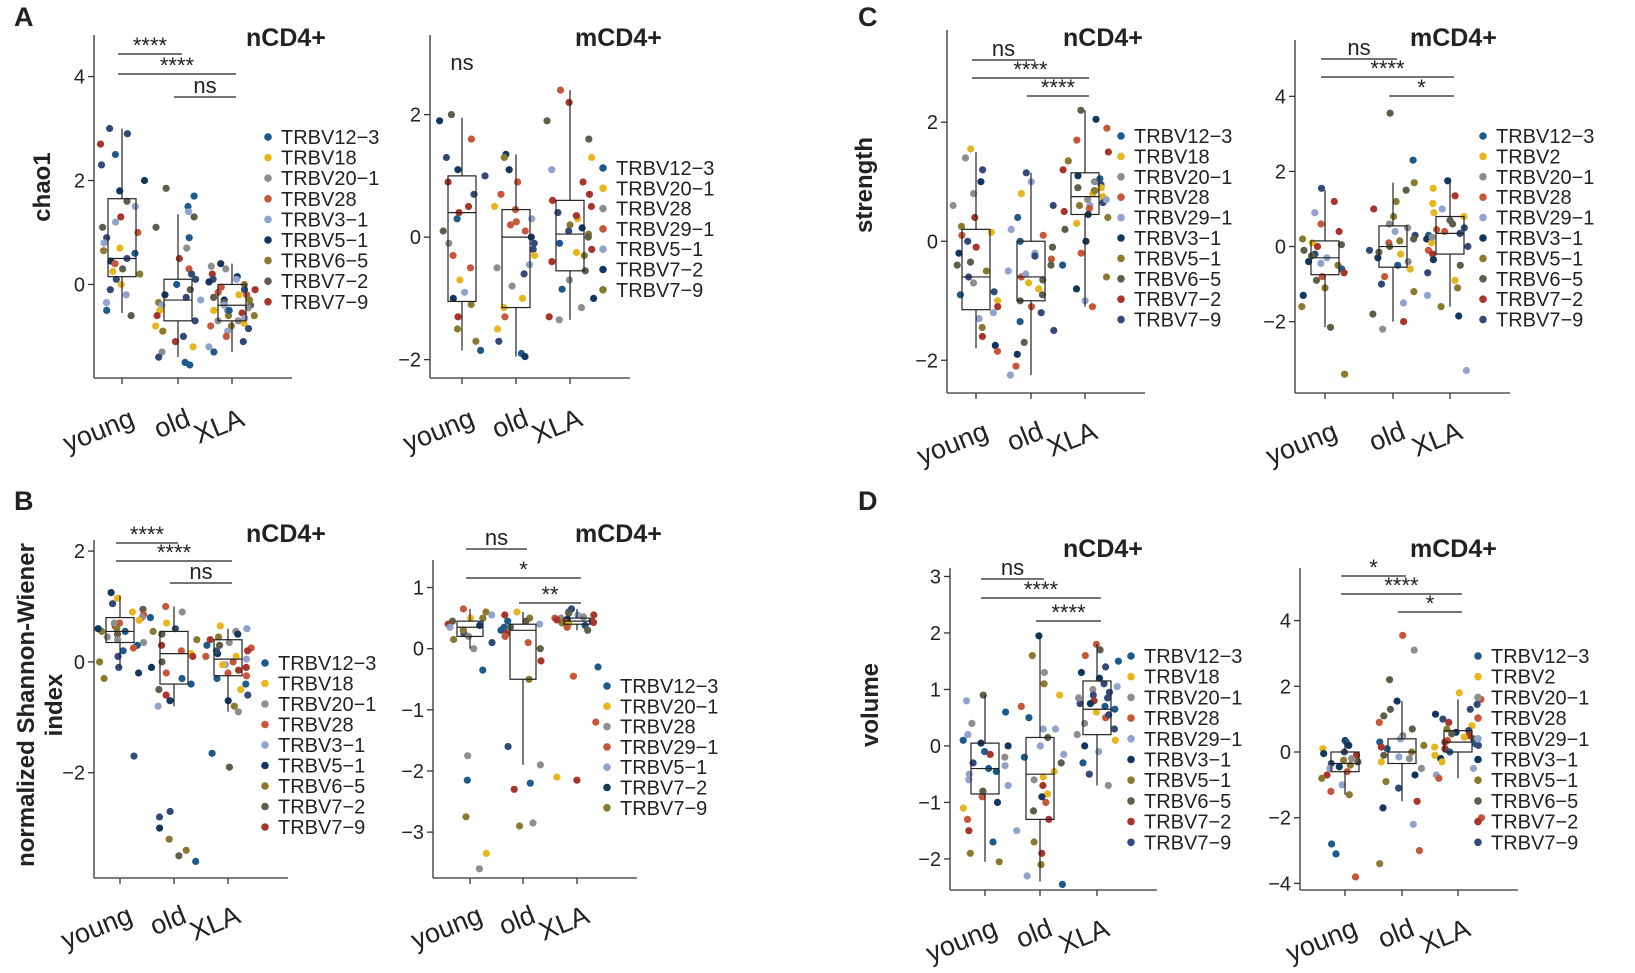 Image resolution: width=1635 pixels, height=973 pixels. I want to click on title-d-mcd4: mCD4+, so click(1453, 549).